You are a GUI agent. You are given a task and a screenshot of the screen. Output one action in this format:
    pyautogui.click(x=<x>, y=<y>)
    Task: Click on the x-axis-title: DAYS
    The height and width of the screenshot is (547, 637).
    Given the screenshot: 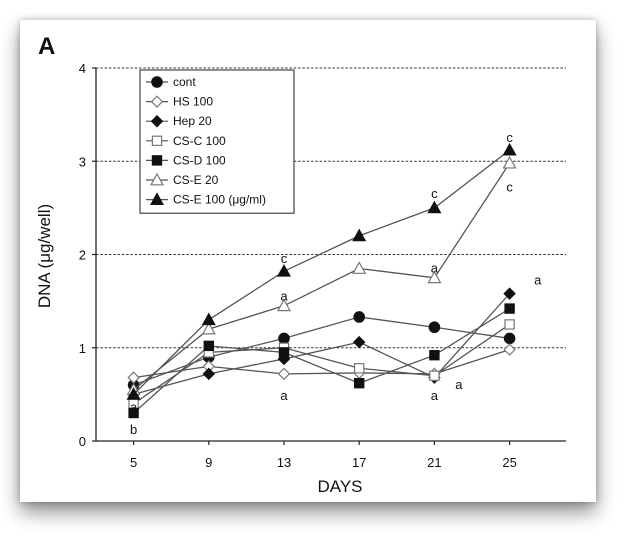 What is the action you would take?
    pyautogui.click(x=339, y=486)
    